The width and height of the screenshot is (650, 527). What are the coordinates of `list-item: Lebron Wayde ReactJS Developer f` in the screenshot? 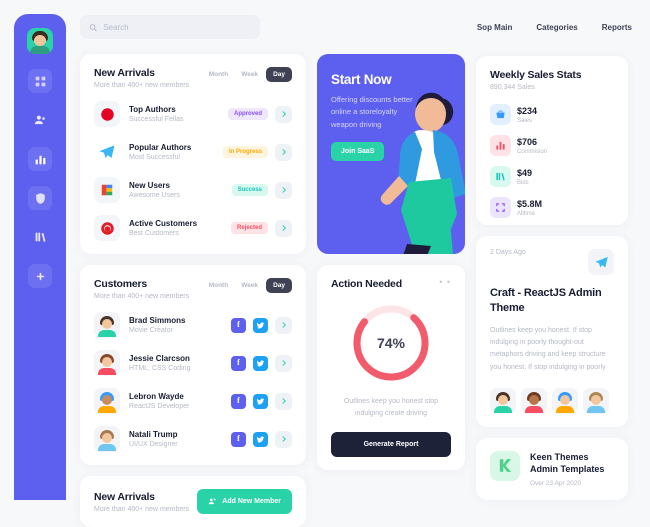 It's located at (193, 401).